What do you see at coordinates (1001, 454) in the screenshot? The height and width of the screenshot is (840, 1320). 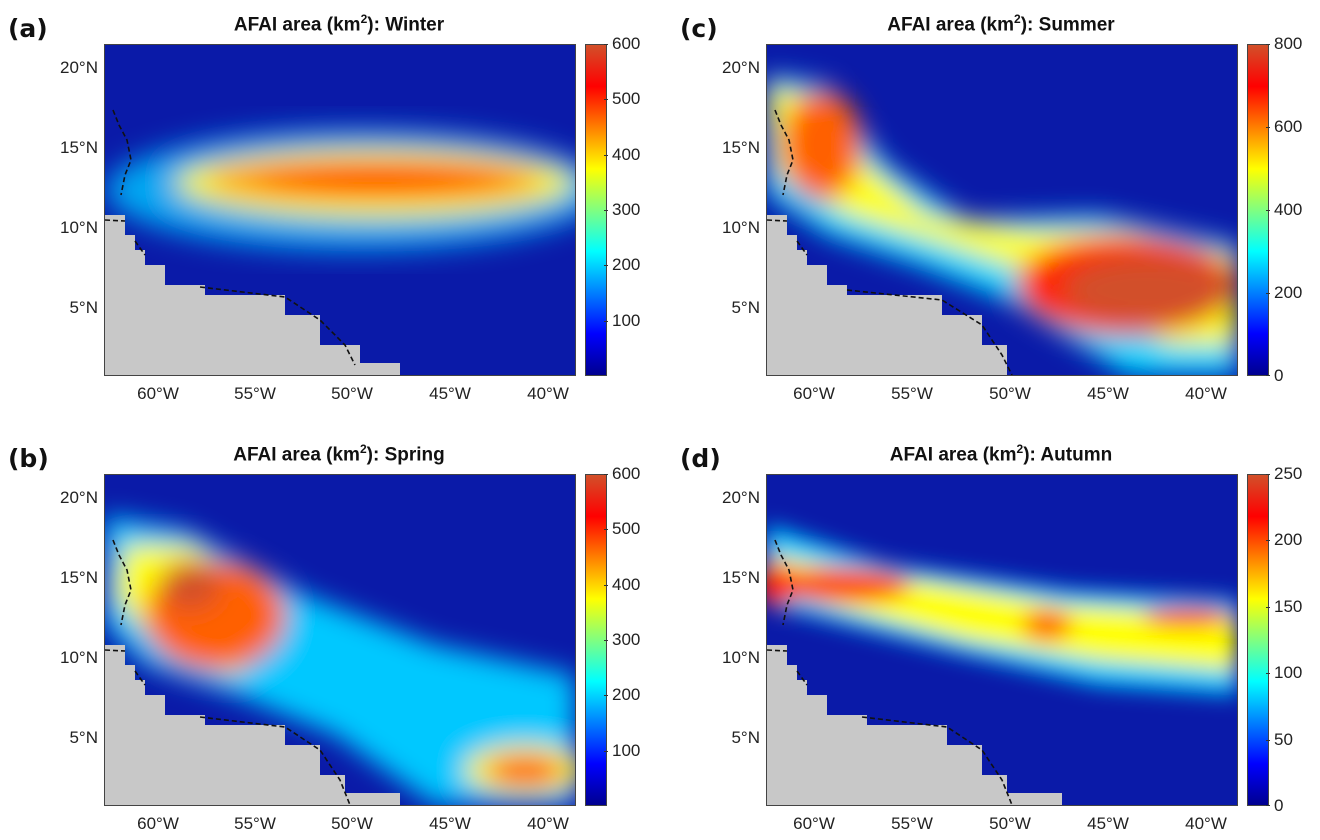 I see `panel-title: AFAI area (km2): Autumn` at bounding box center [1001, 454].